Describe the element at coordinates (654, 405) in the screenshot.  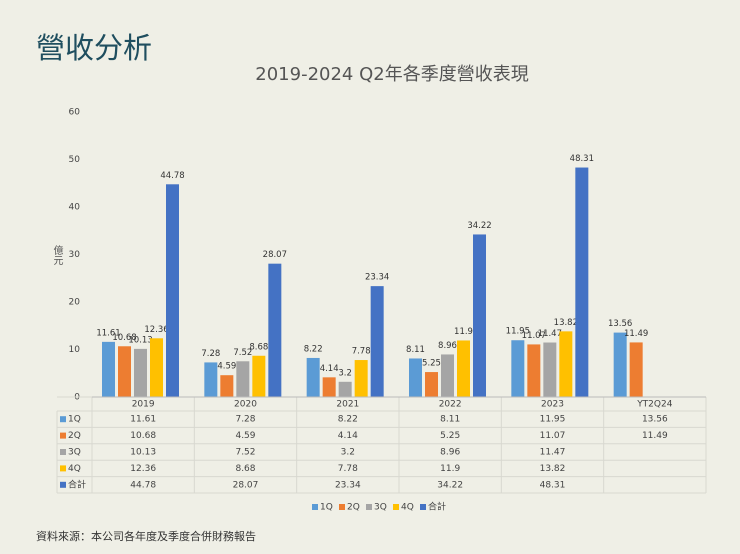
I see `x-tick-label: YT2Q24` at that location.